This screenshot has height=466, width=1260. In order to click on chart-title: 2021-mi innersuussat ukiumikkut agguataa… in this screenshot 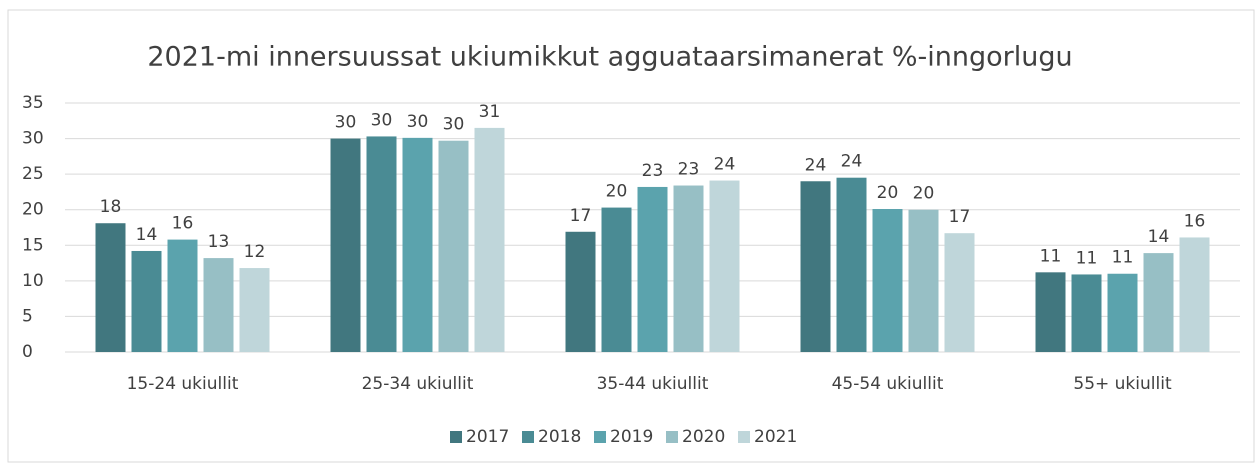, I will do `click(609, 57)`.